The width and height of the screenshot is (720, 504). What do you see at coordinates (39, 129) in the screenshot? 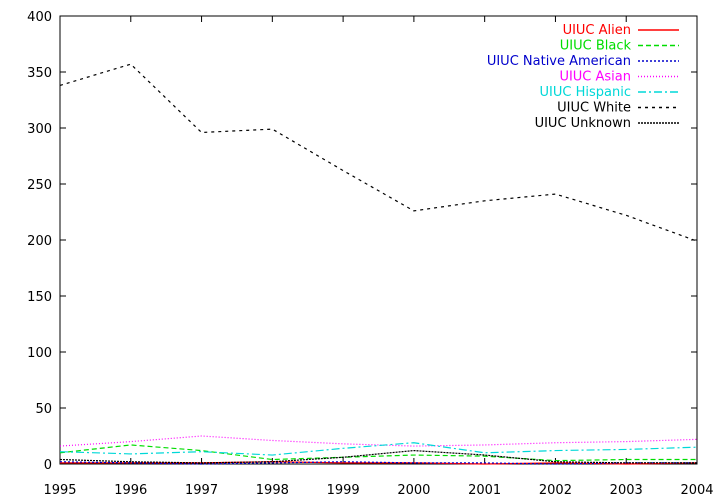
I see `y-tick-label: 300` at bounding box center [39, 129].